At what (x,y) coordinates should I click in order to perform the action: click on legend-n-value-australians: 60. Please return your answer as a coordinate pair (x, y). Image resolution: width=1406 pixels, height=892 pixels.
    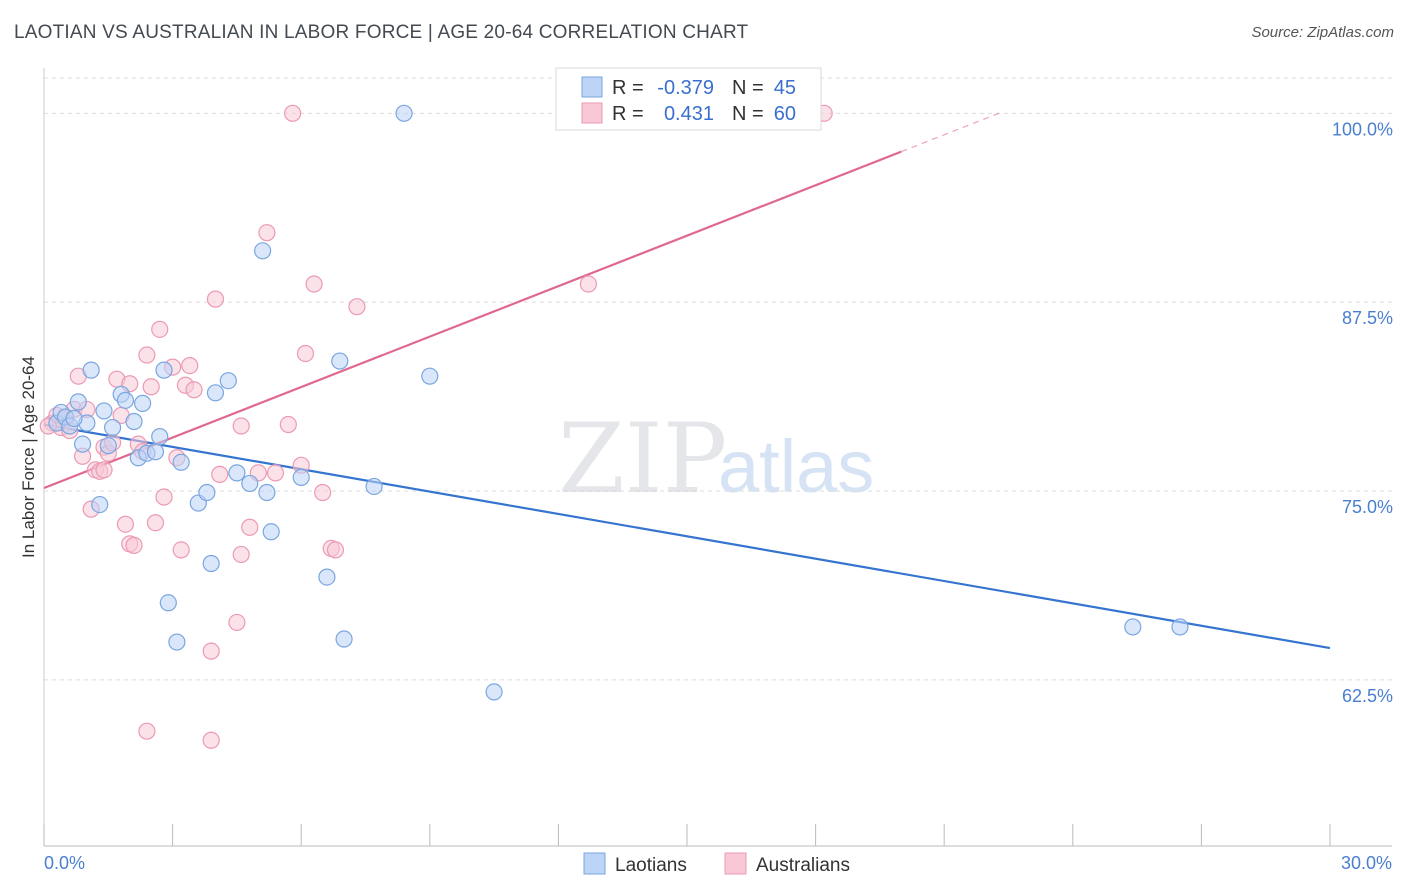
    Looking at the image, I should click on (785, 114).